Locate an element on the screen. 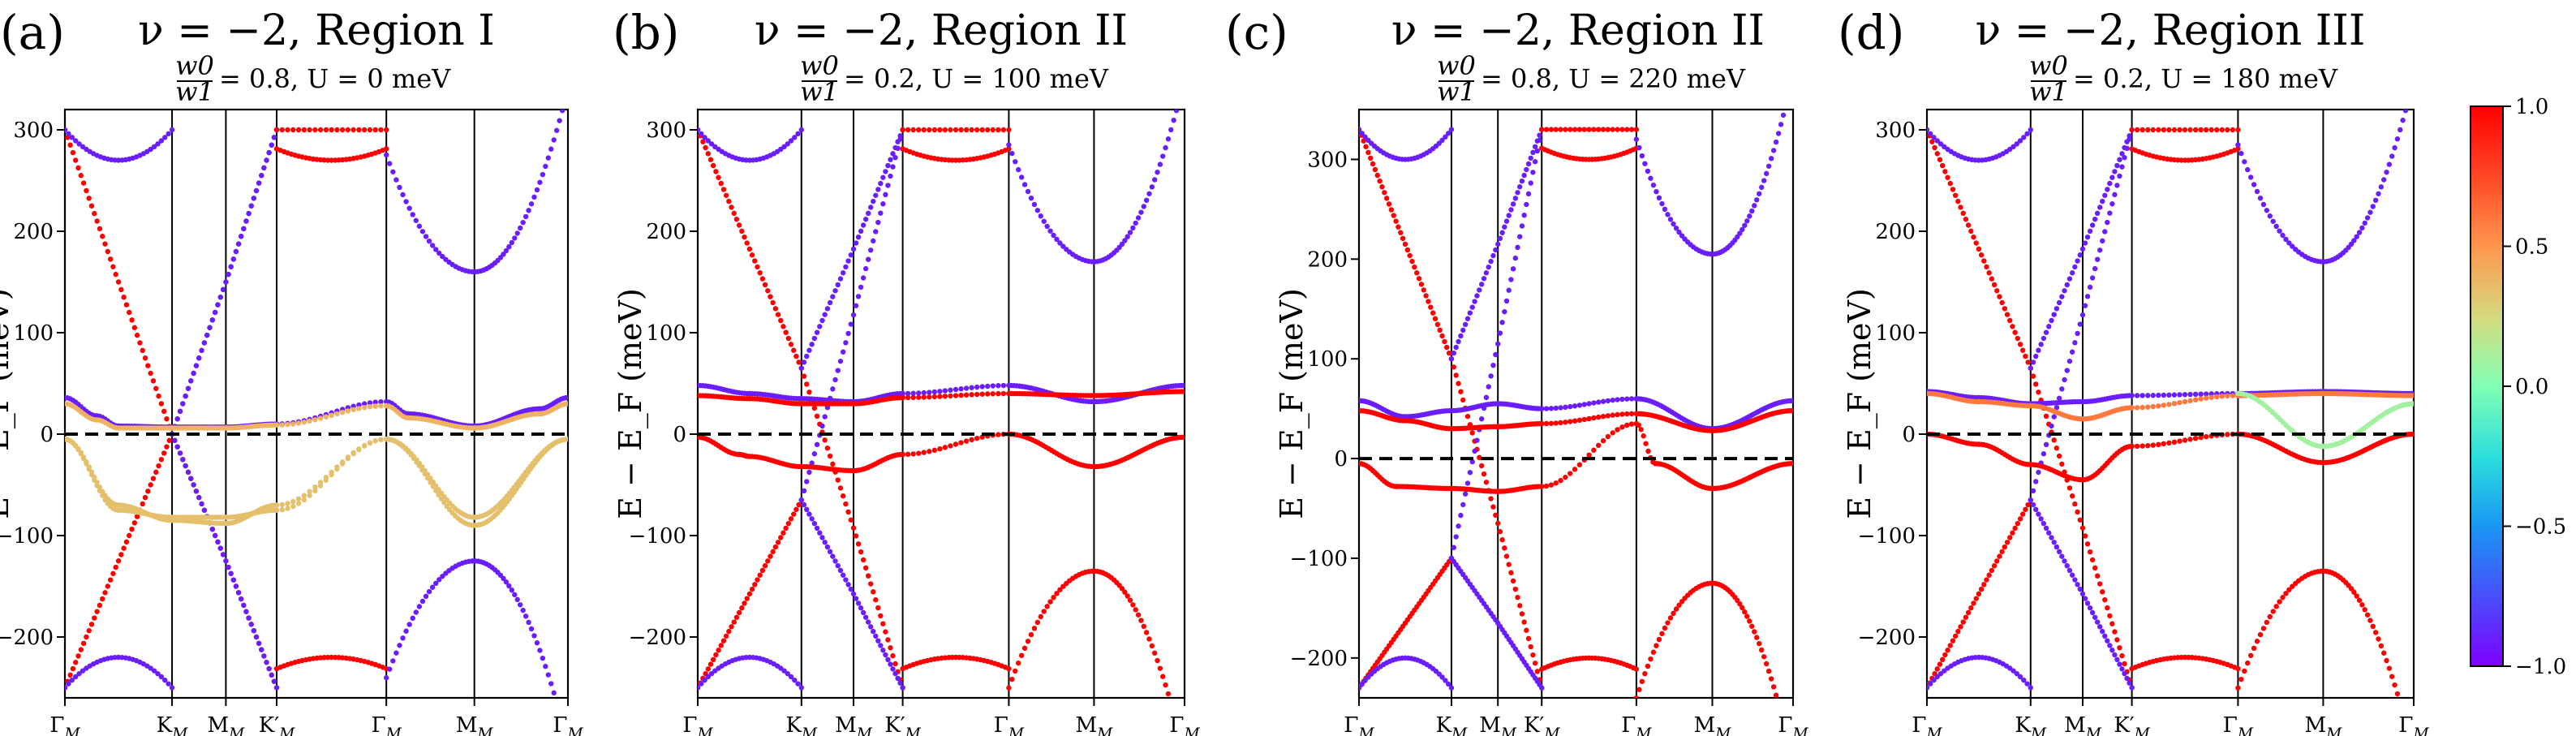 This screenshot has height=736, width=2576. ratio-denominator: w1 is located at coordinates (1457, 91).